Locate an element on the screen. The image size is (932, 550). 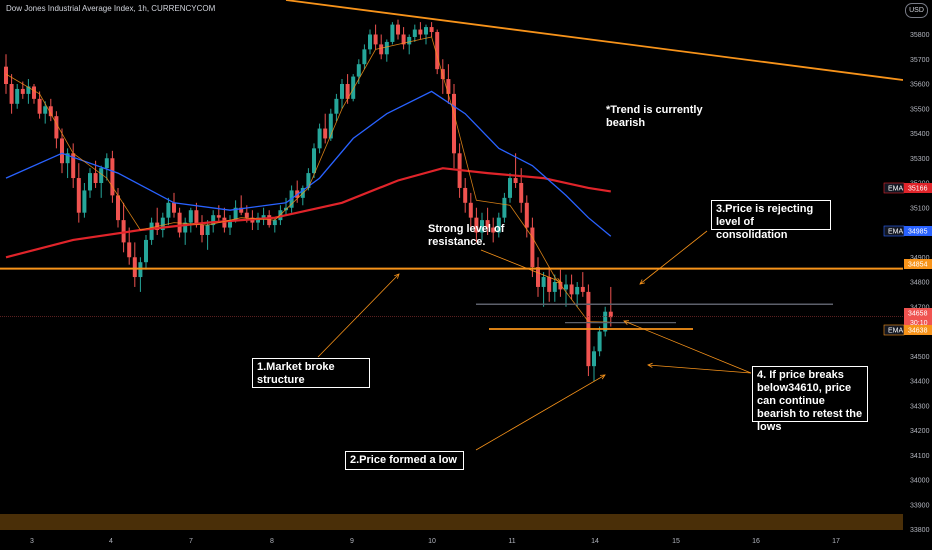
tag-prefix: EMA is located at coordinates (896, 232).